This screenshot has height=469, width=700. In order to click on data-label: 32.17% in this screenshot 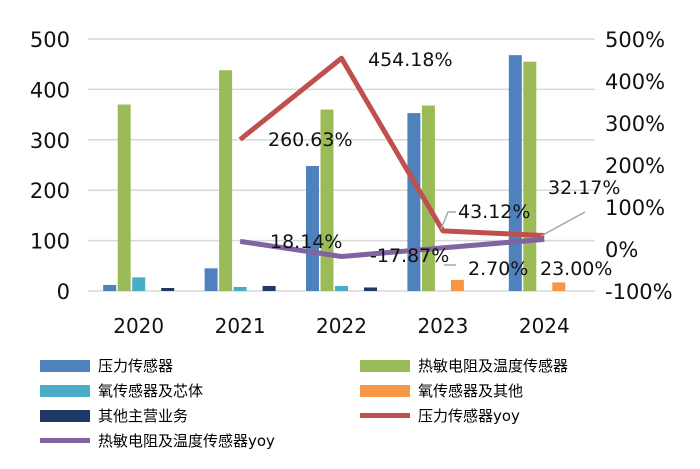, I will do `click(584, 188)`.